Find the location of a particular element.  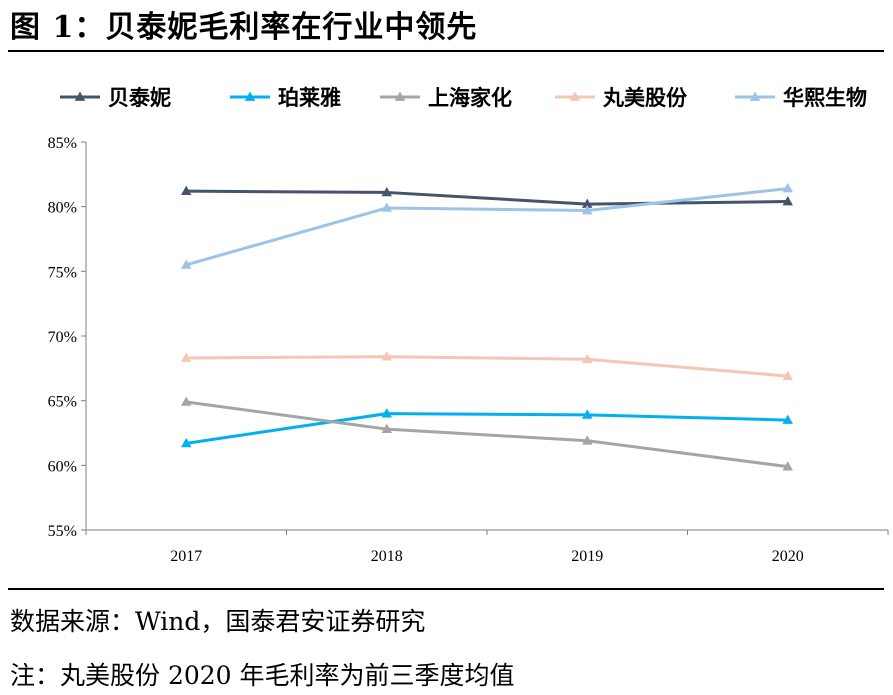

y-tick-label: 75% is located at coordinates (62, 272).